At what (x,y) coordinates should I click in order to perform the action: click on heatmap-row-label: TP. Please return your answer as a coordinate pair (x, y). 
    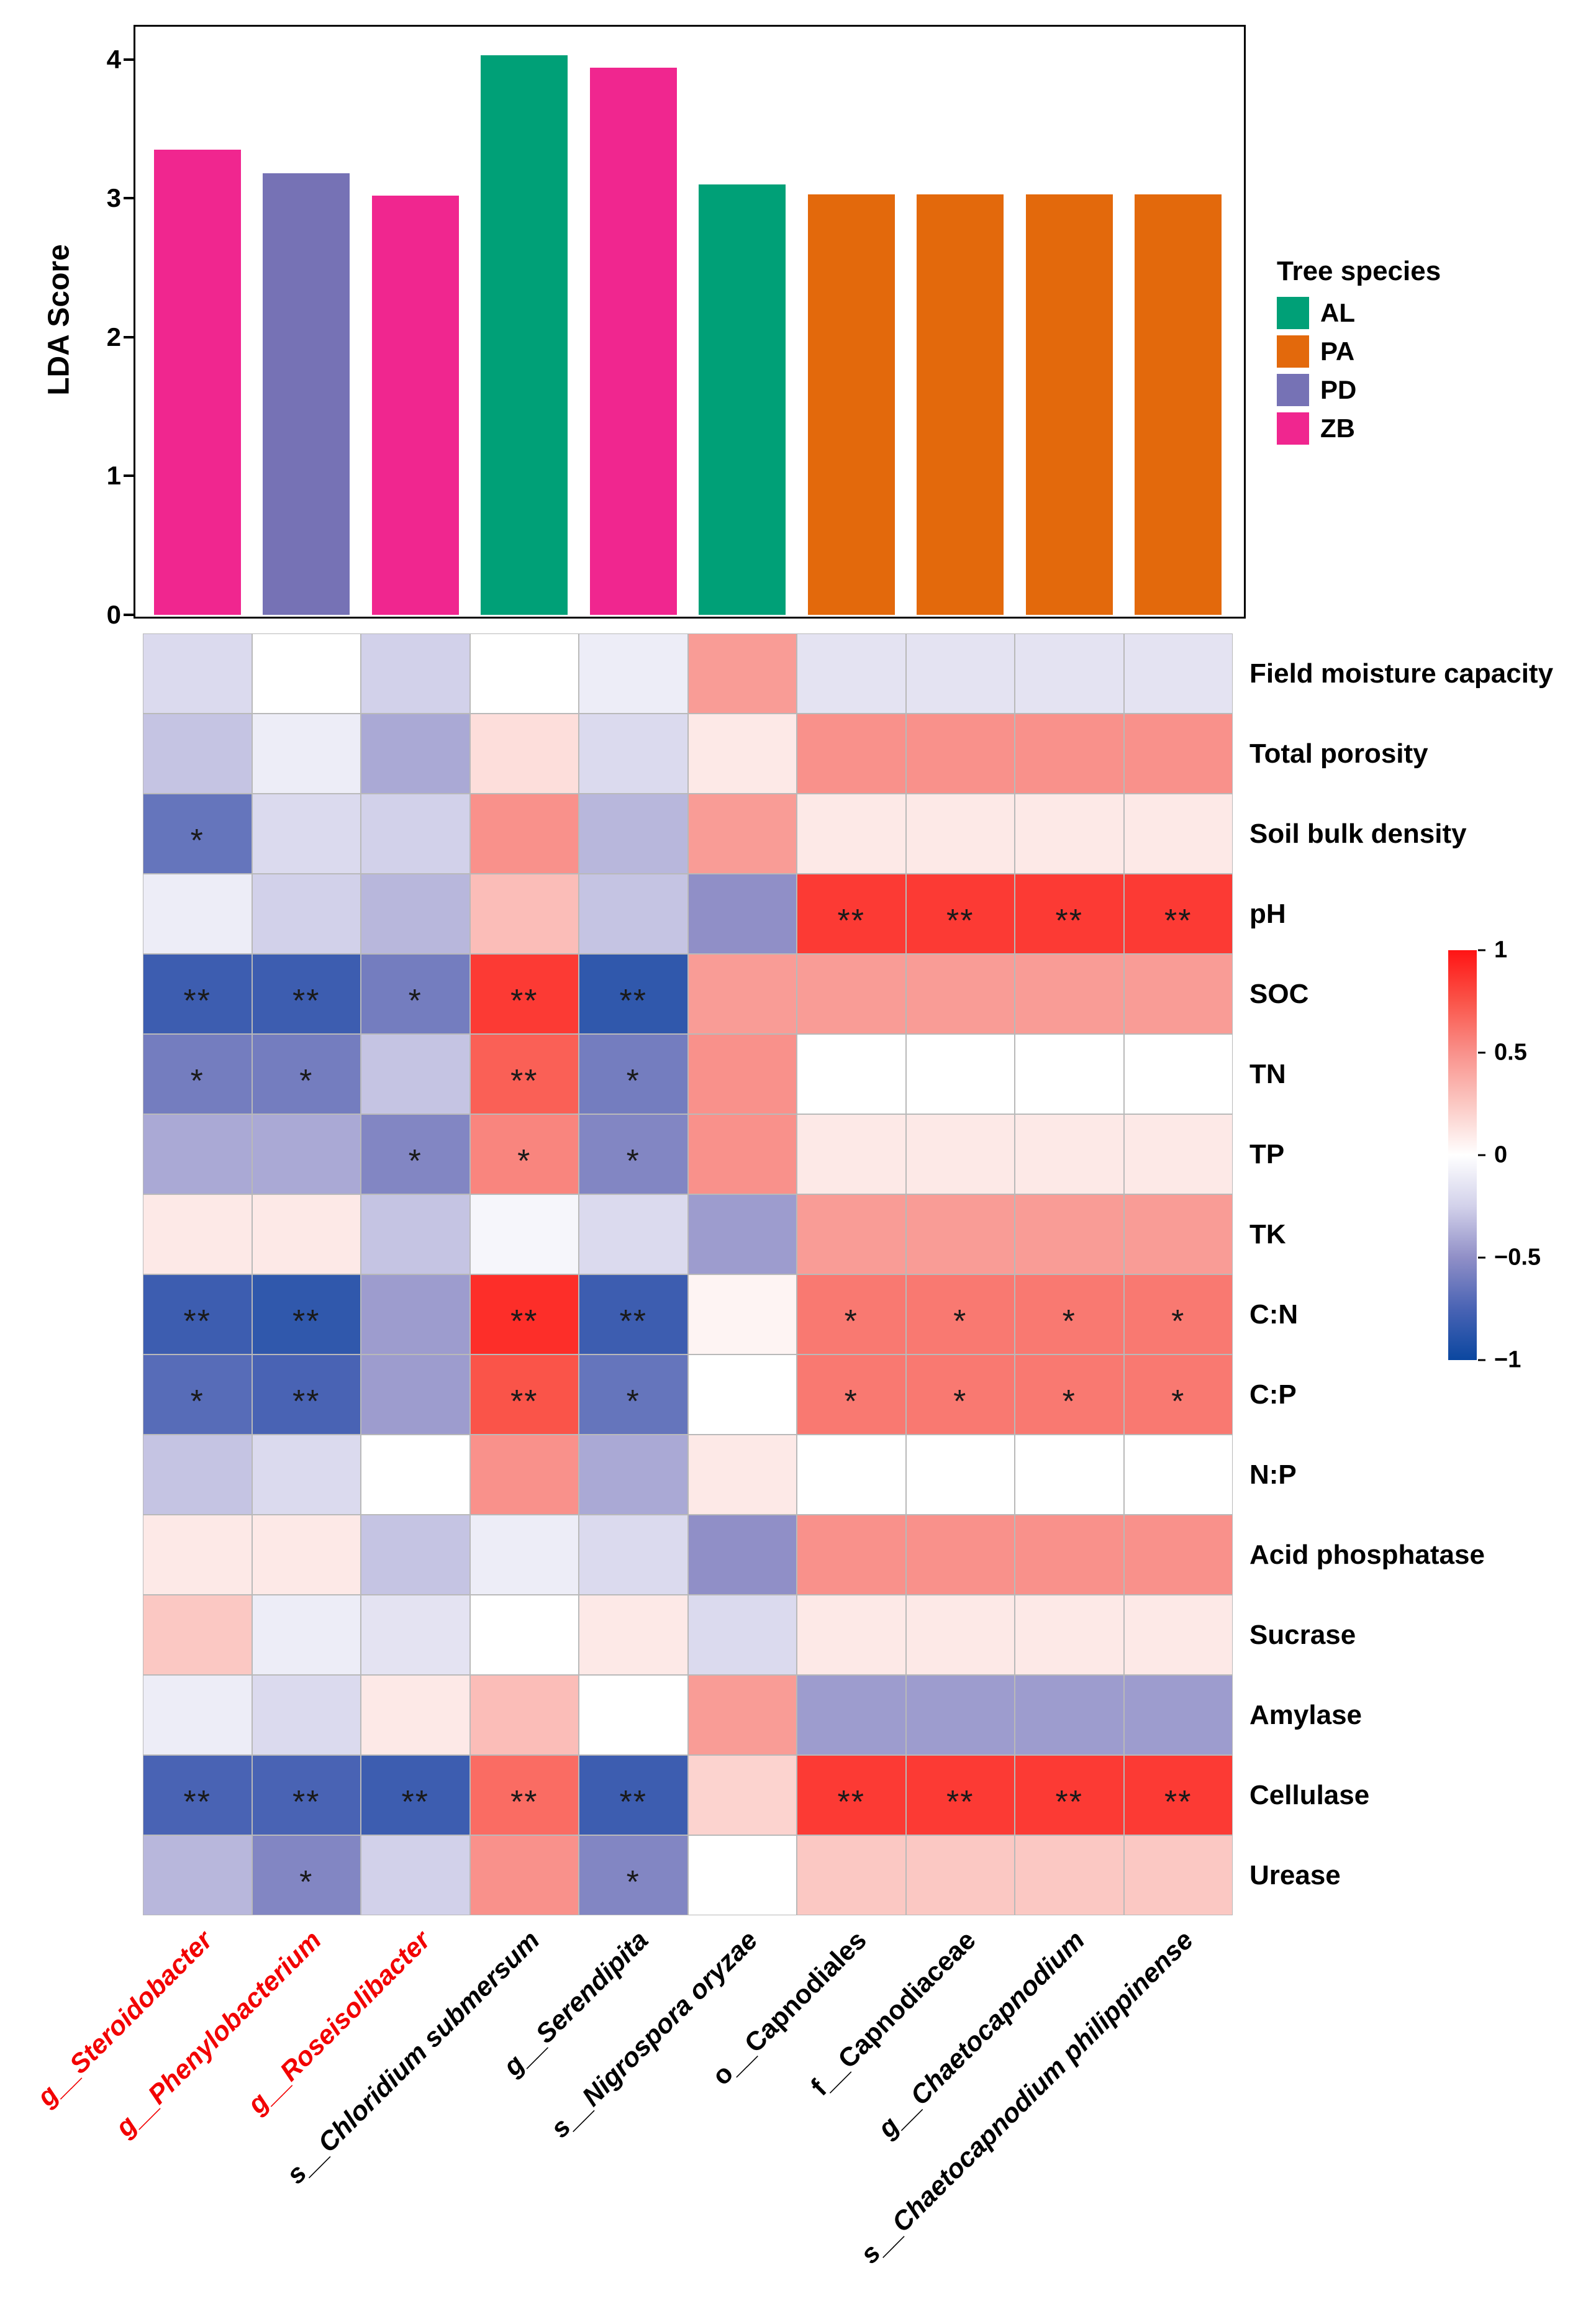
    Looking at the image, I should click on (1267, 1153).